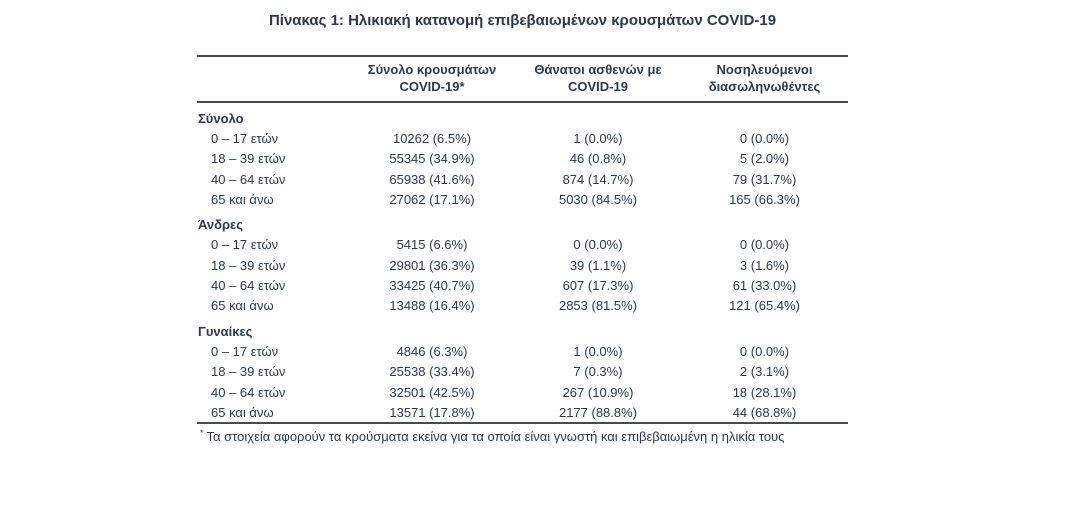  I want to click on deaths-cell: 0 (0.0%), so click(598, 245).